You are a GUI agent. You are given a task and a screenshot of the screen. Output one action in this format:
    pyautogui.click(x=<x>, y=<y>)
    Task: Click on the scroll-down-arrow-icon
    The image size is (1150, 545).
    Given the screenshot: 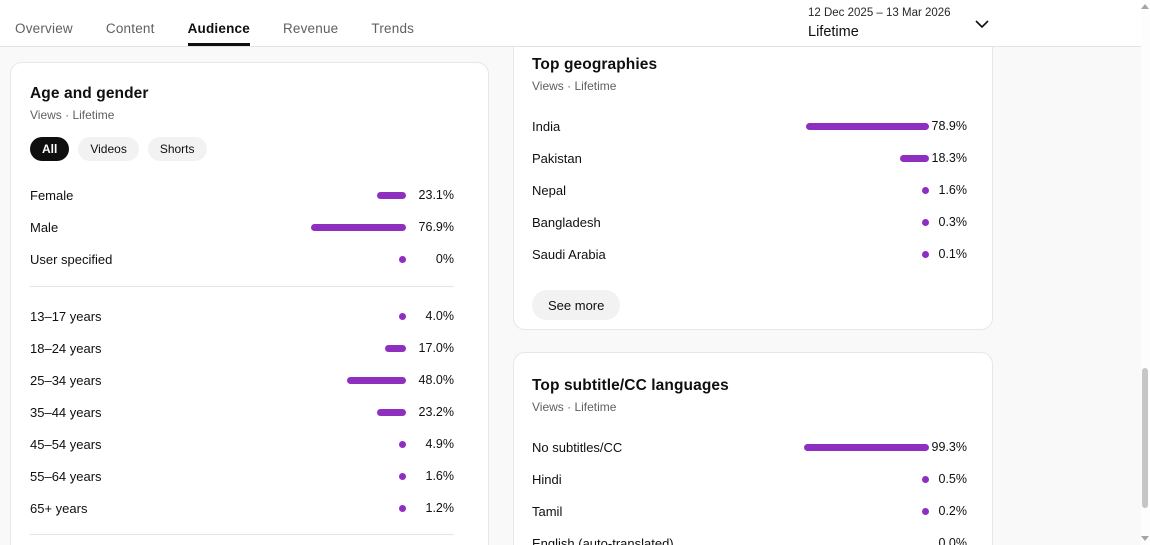 What is the action you would take?
    pyautogui.click(x=1145, y=538)
    